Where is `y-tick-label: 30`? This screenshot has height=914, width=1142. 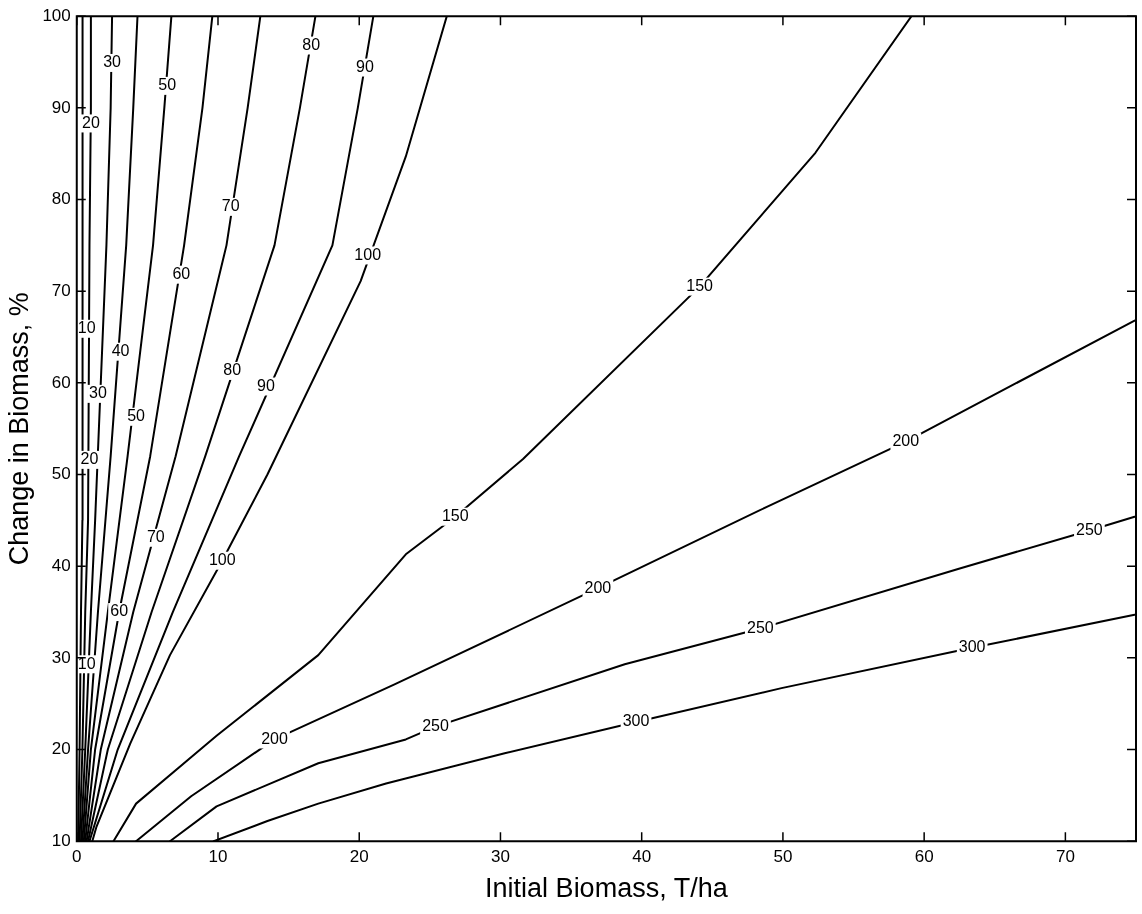
y-tick-label: 30 is located at coordinates (61, 657).